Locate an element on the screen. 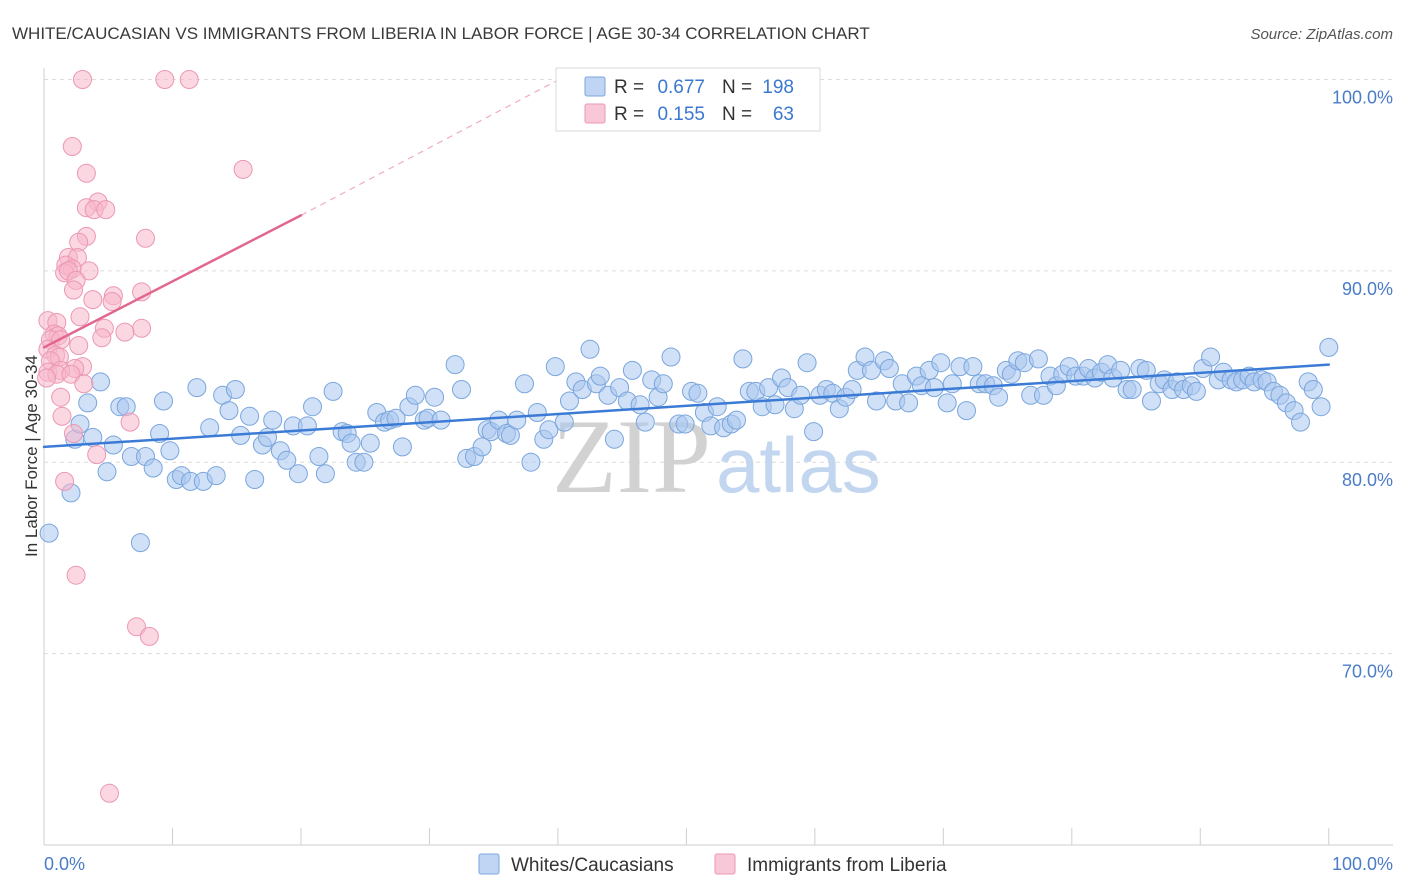 Image resolution: width=1406 pixels, height=892 pixels. x-tick-label: 0.0% is located at coordinates (64, 864).